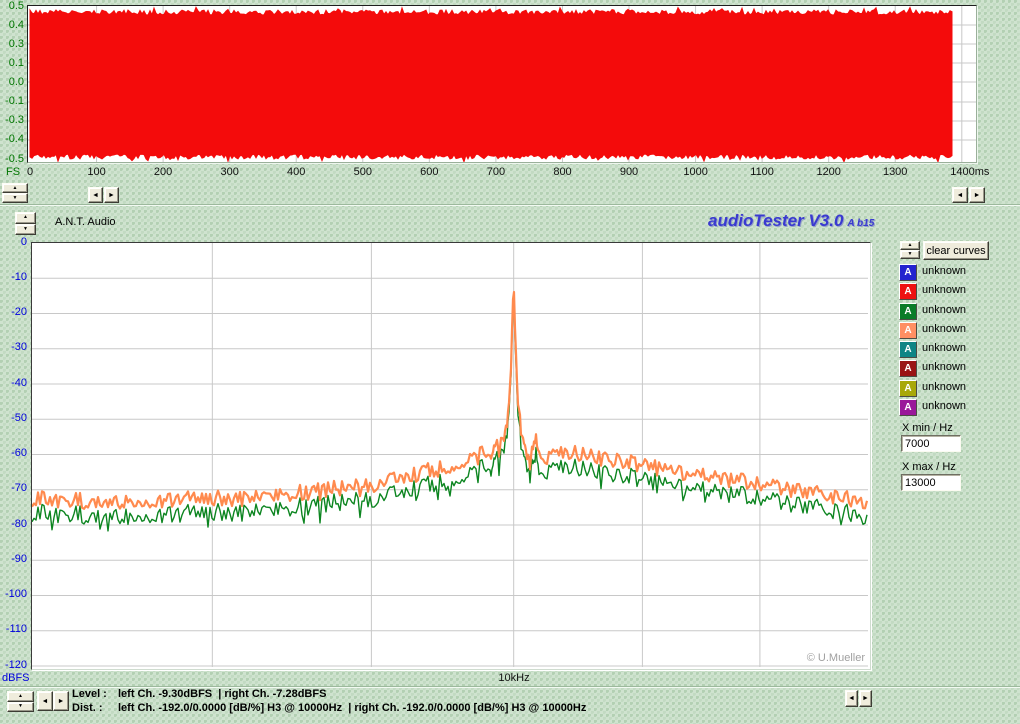 This screenshot has height=724, width=1020. What do you see at coordinates (16, 678) in the screenshot?
I see `spectrum-y-unit-label: dBFS` at bounding box center [16, 678].